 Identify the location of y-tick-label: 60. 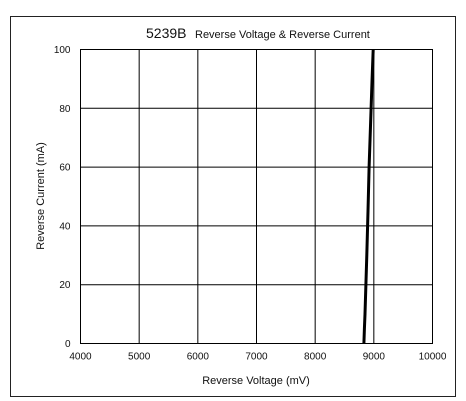
(65, 168).